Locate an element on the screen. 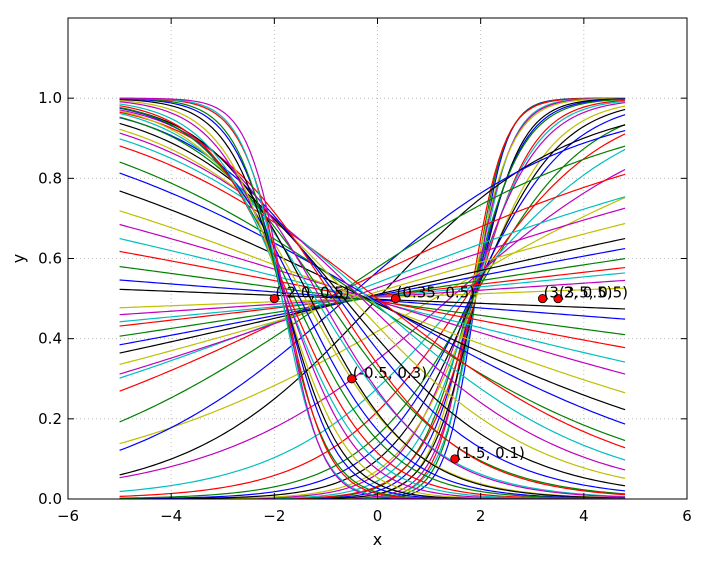 The image size is (702, 561). x-tick-label: 0 is located at coordinates (378, 516).